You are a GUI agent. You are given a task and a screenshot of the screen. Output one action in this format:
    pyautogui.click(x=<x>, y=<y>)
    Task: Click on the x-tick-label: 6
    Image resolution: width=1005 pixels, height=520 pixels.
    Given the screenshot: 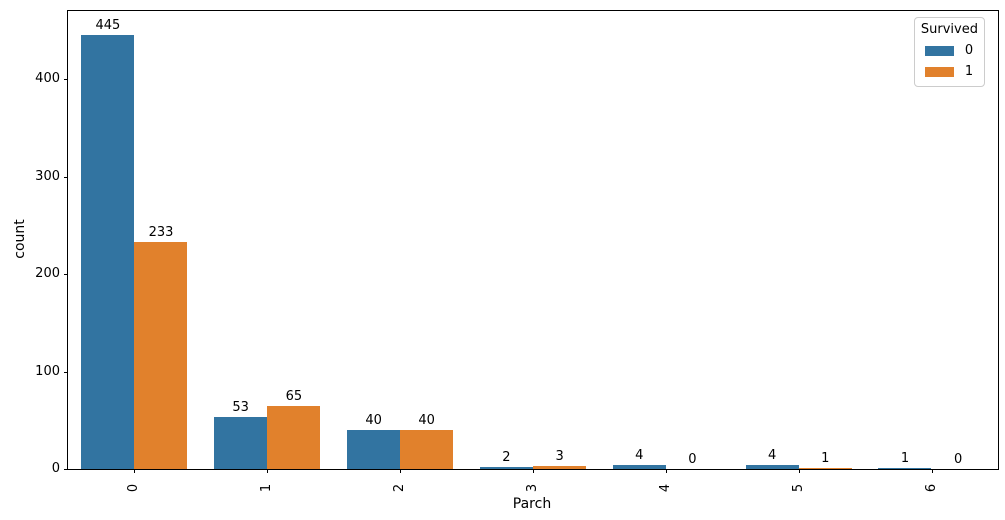 What is the action you would take?
    pyautogui.click(x=931, y=488)
    